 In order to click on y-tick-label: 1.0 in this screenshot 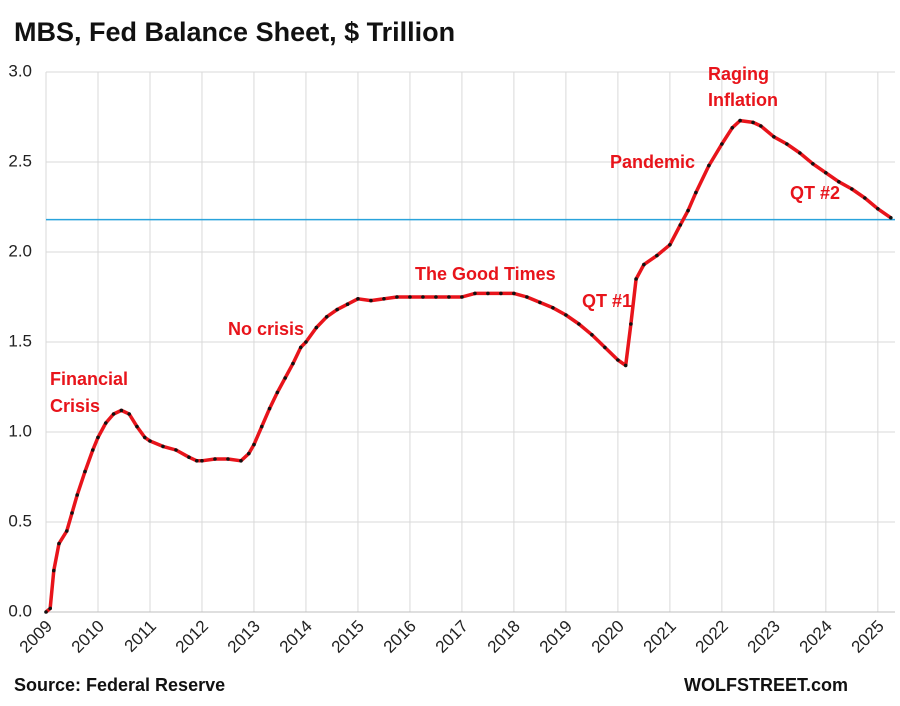, I will do `click(20, 430)`.